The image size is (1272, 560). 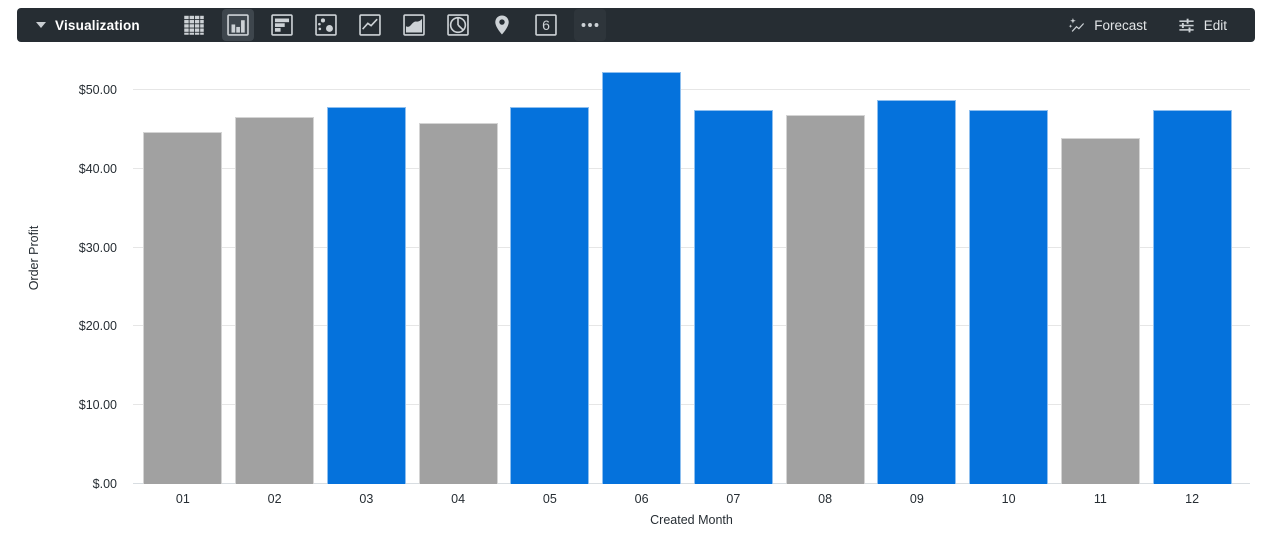 I want to click on toolbar-right-group: Forecast Edit, so click(x=1156, y=25).